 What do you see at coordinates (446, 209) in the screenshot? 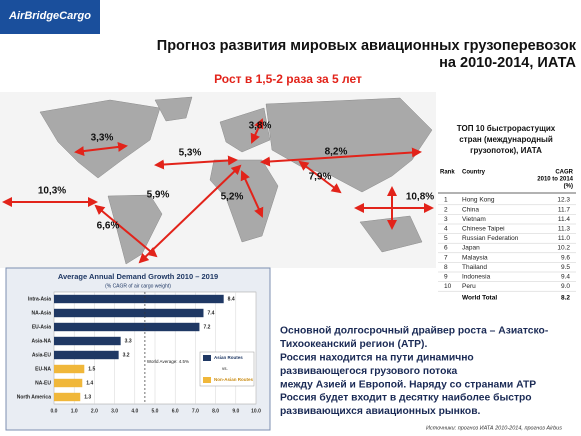
I see `rank: 2` at bounding box center [446, 209].